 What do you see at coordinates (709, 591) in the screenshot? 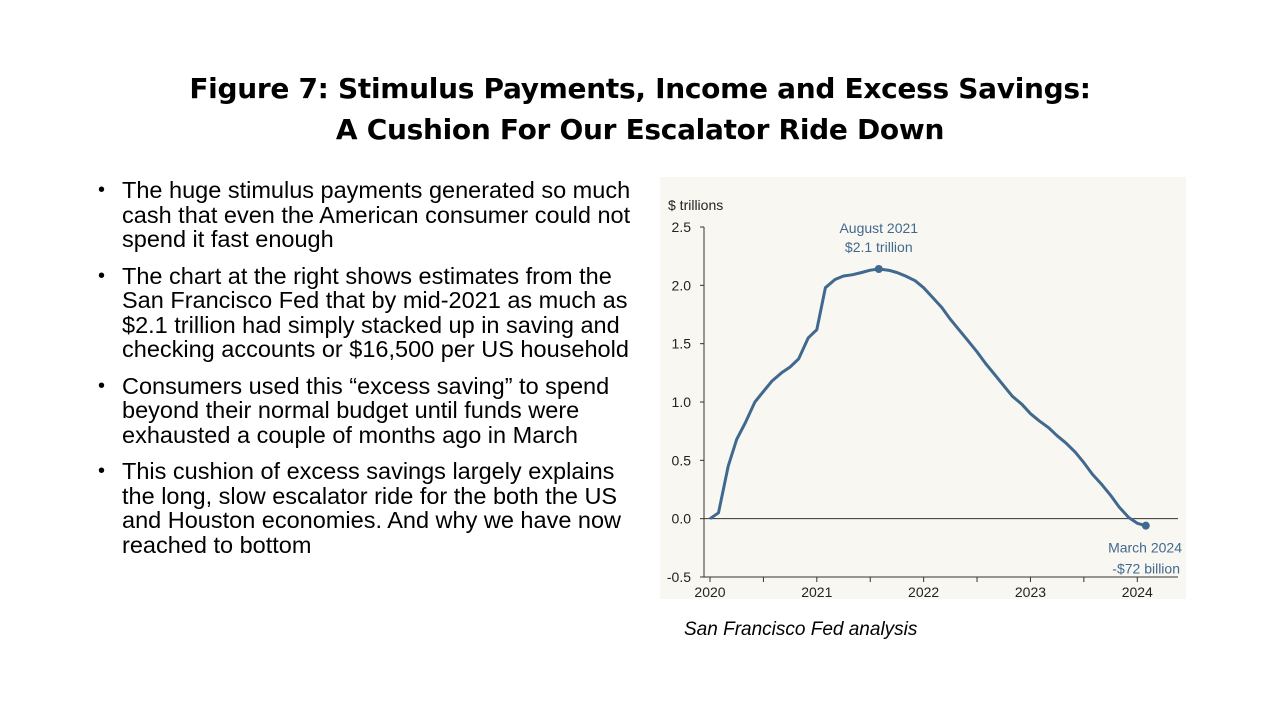
I see `x-tick-label: 2020` at bounding box center [709, 591].